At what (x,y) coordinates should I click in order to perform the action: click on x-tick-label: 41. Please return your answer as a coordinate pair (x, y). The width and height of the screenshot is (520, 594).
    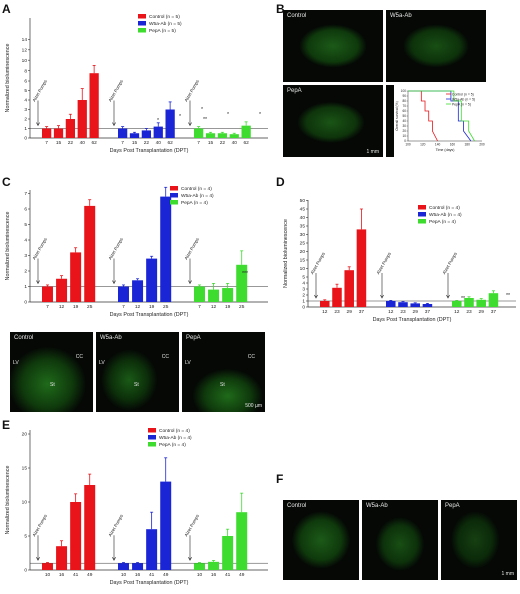
    Looking at the image, I should click on (152, 575).